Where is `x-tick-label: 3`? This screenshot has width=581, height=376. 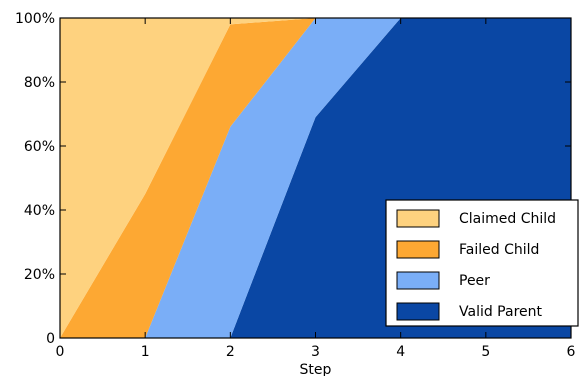
x-tick-label: 3 is located at coordinates (315, 352).